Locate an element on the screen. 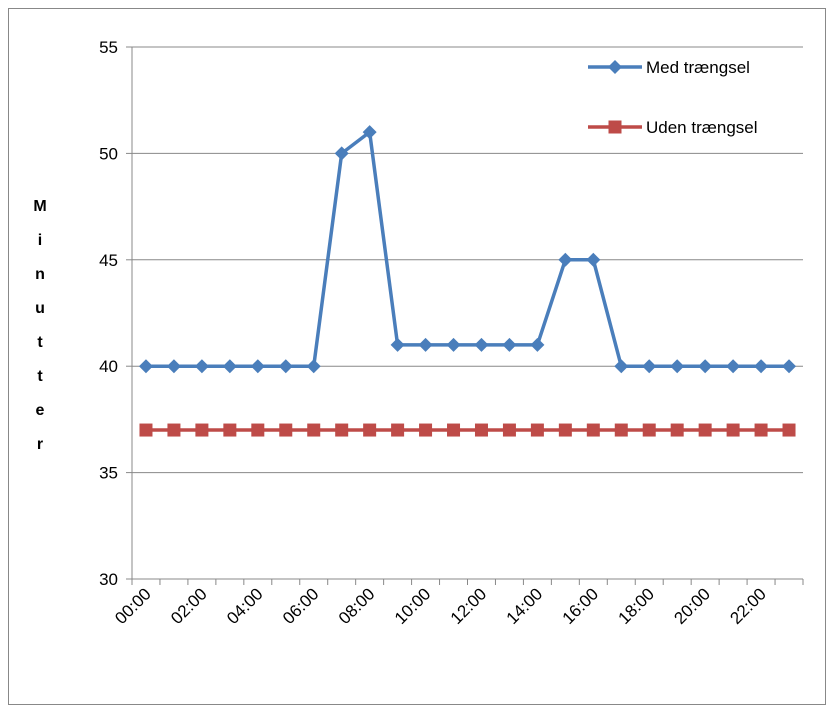 The height and width of the screenshot is (713, 834). y-tick-label: 30 is located at coordinates (108, 579).